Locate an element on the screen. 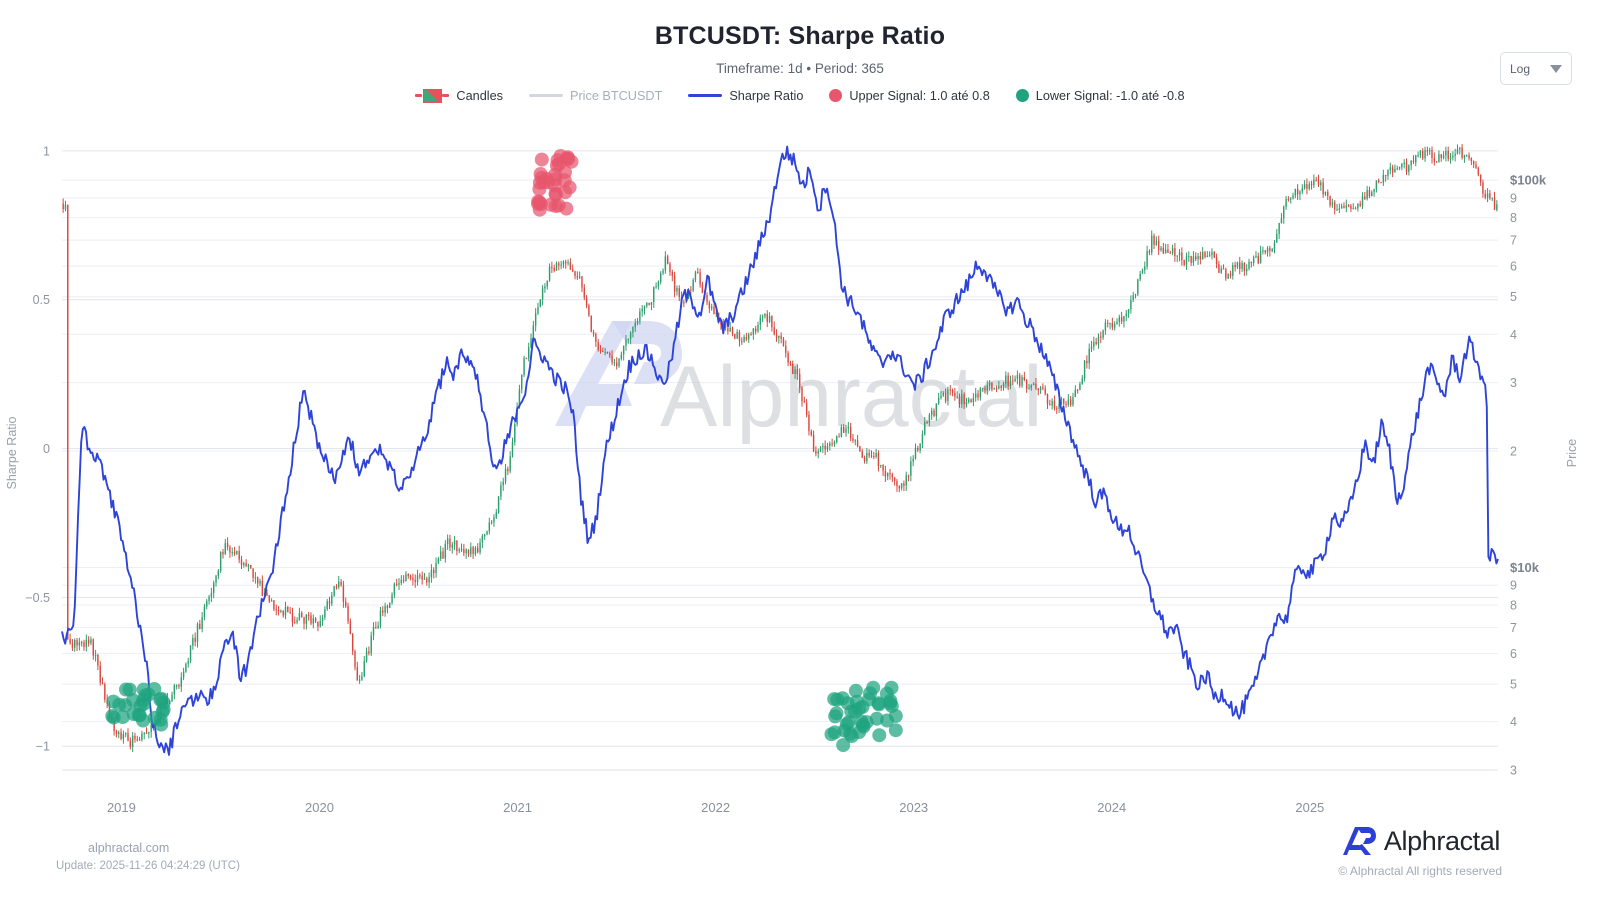  svg-text: −1 is located at coordinates (43, 747).